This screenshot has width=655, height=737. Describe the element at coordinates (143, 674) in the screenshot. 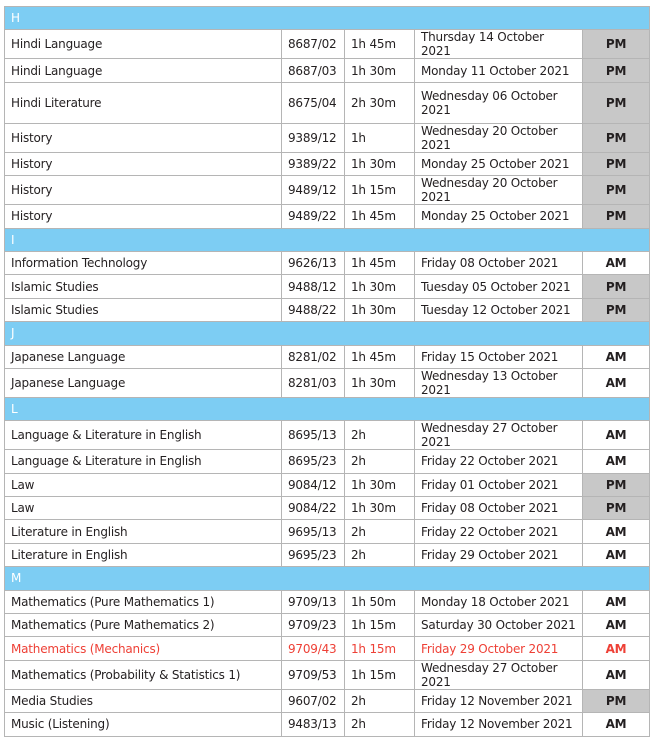

I see `subject-cell: Mathematics (Probability & Statistics 1)` at that location.